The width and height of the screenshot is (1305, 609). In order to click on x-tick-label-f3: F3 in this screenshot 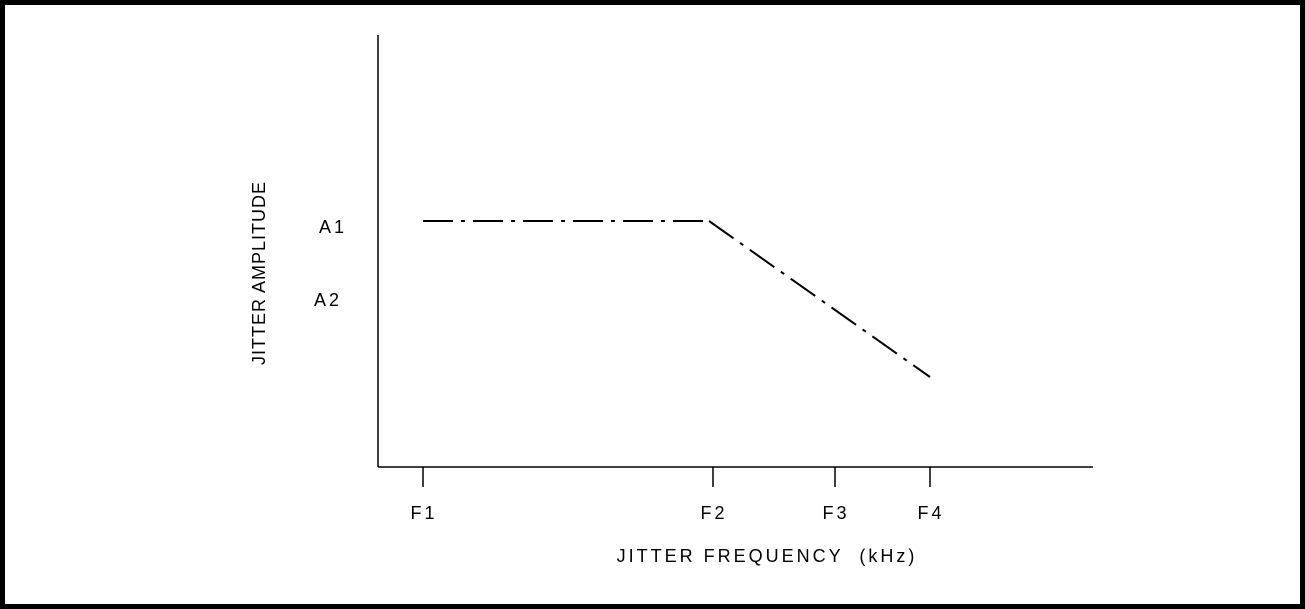, I will do `click(835, 513)`.